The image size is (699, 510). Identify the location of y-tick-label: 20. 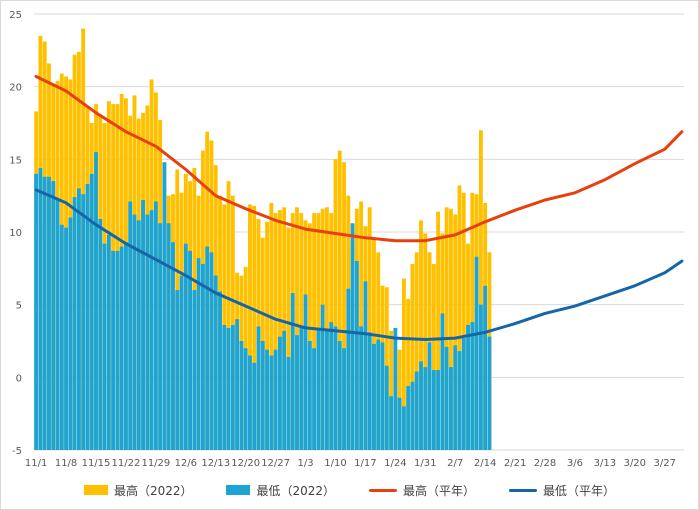
(15, 88).